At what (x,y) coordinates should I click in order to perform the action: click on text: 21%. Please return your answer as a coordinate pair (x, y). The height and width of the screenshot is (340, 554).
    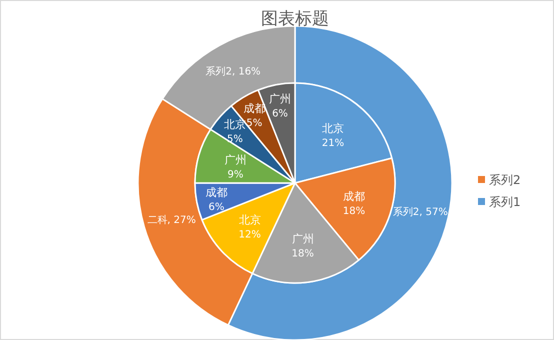
    Looking at the image, I should click on (333, 144).